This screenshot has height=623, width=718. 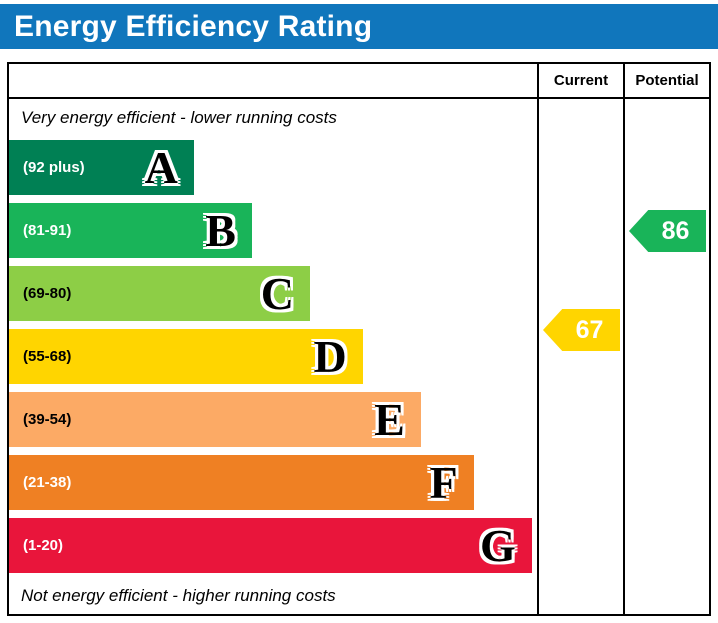 I want to click on band-letter: C, so click(x=277, y=293).